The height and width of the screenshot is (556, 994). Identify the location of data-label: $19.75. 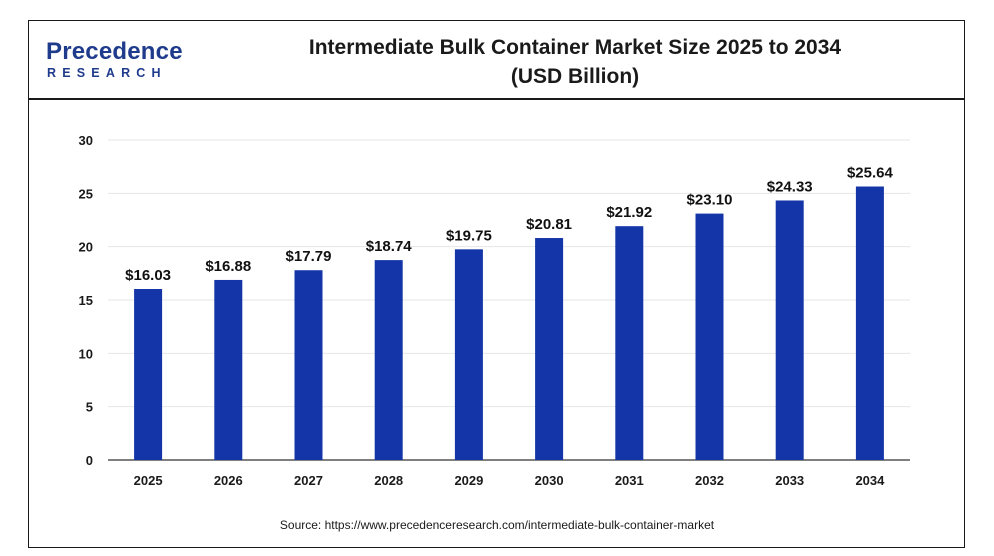
(469, 235).